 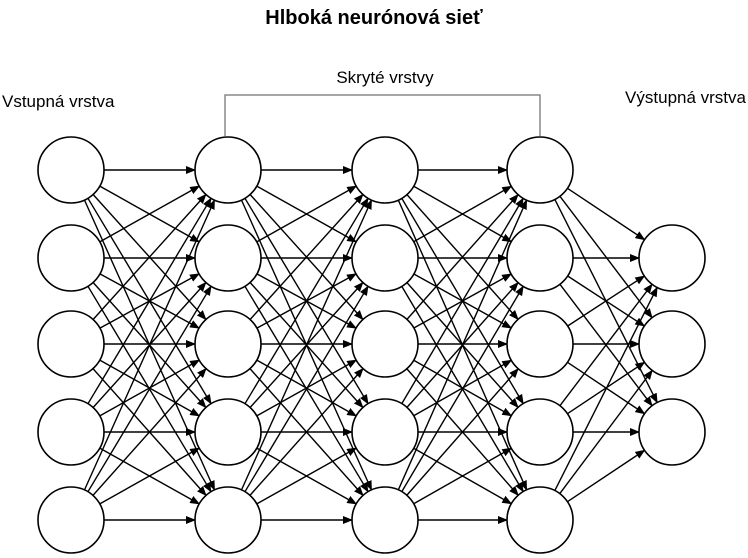 I want to click on connection-l0-n2-to-n0, so click(x=149, y=256).